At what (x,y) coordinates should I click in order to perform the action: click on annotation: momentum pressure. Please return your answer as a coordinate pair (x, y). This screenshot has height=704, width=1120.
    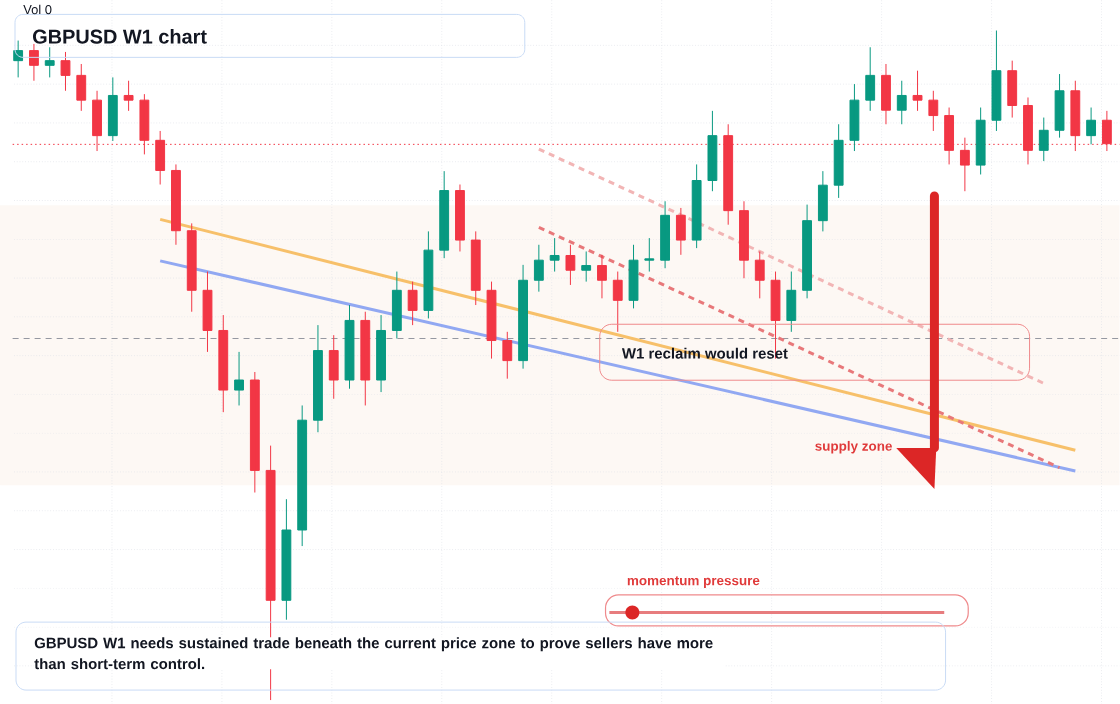
    Looking at the image, I should click on (693, 582).